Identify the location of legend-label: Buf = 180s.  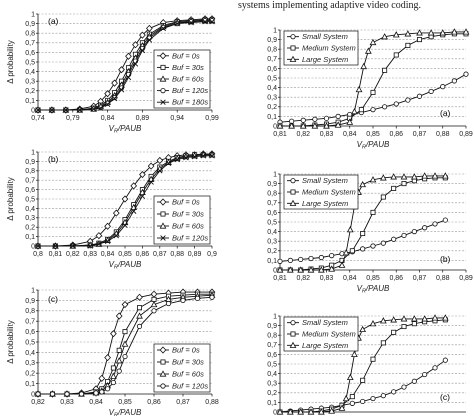
(190, 102).